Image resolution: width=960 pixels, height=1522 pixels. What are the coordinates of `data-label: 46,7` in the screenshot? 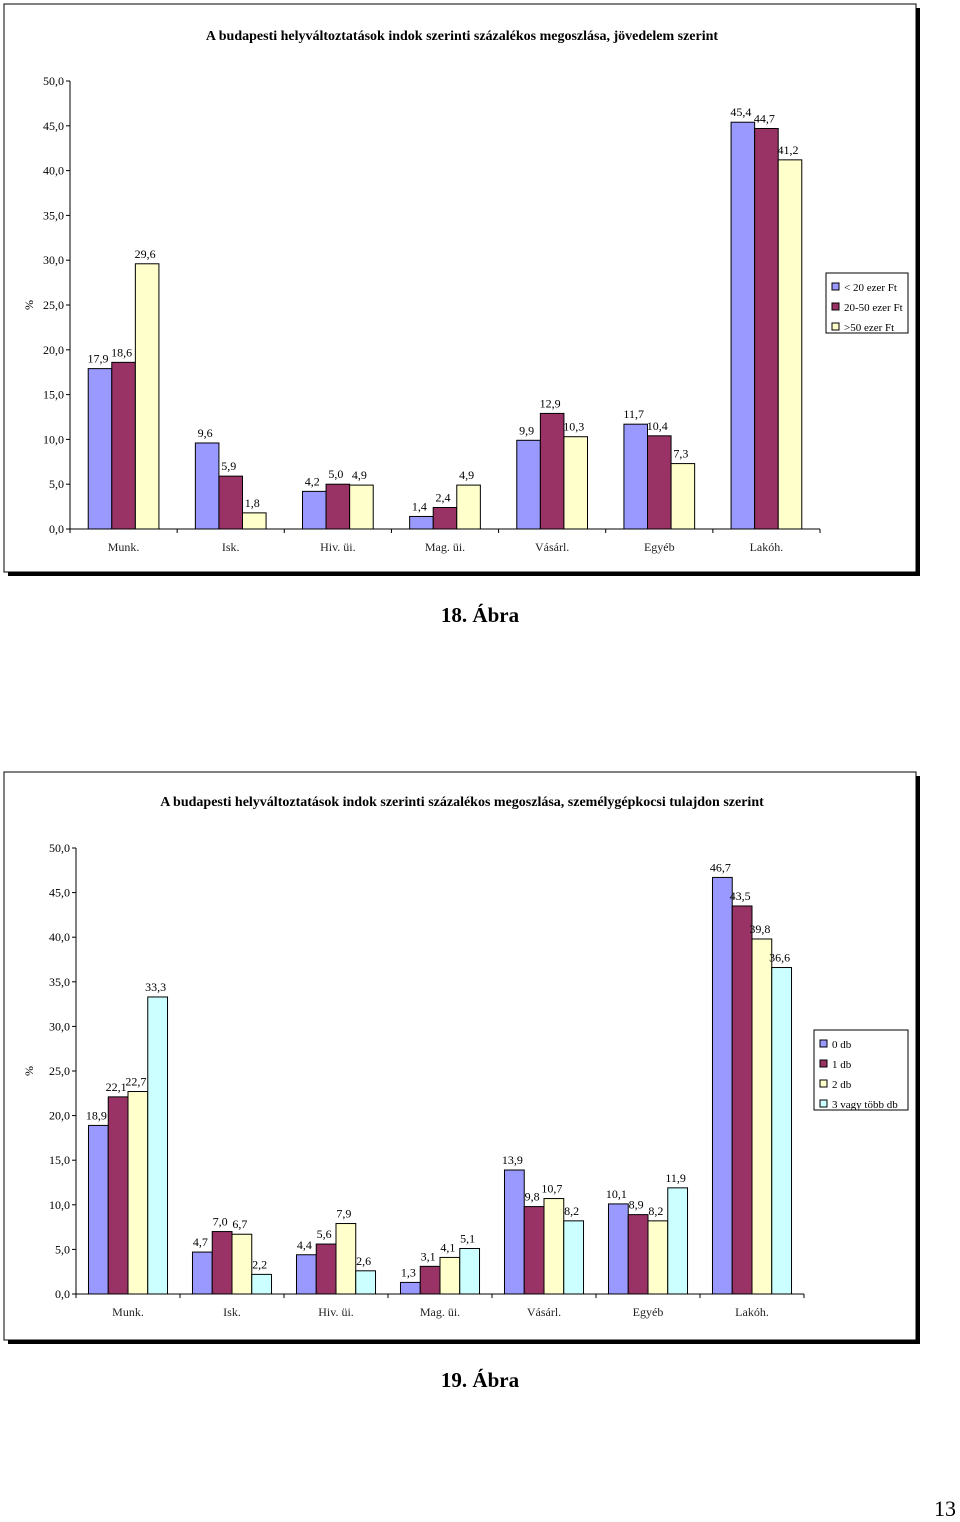 It's located at (720, 867).